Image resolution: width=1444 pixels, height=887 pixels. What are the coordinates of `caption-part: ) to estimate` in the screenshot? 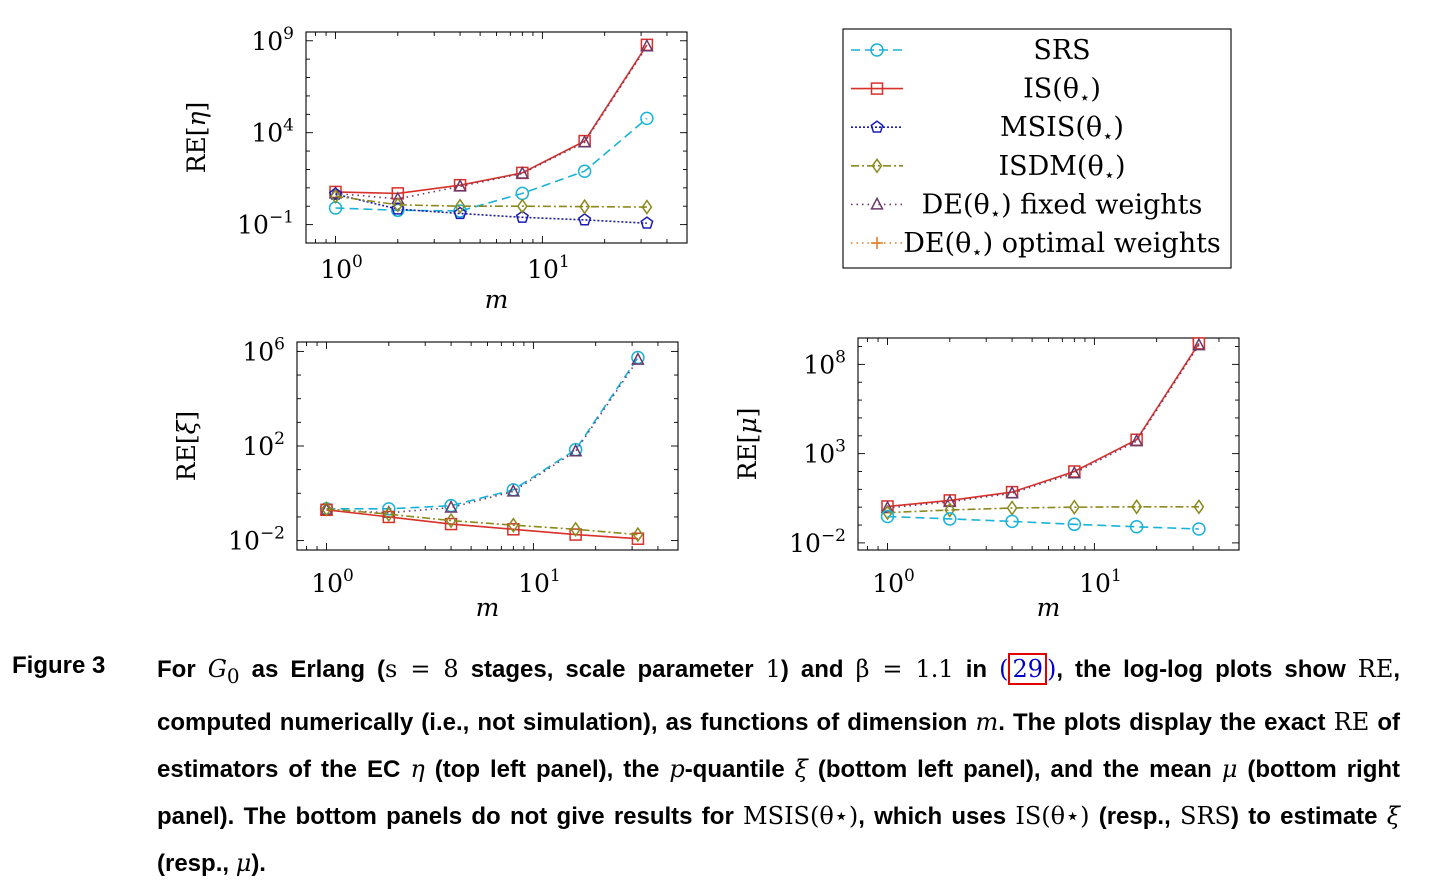 It's located at (1308, 816).